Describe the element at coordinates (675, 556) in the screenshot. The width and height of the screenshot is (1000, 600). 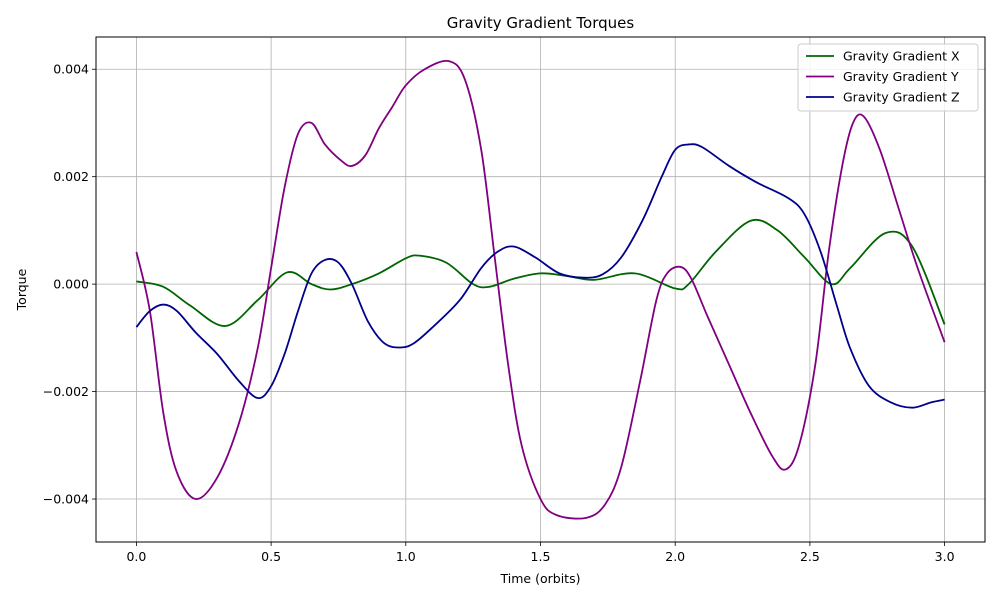
I see `x-tick-label: 2.0` at that location.